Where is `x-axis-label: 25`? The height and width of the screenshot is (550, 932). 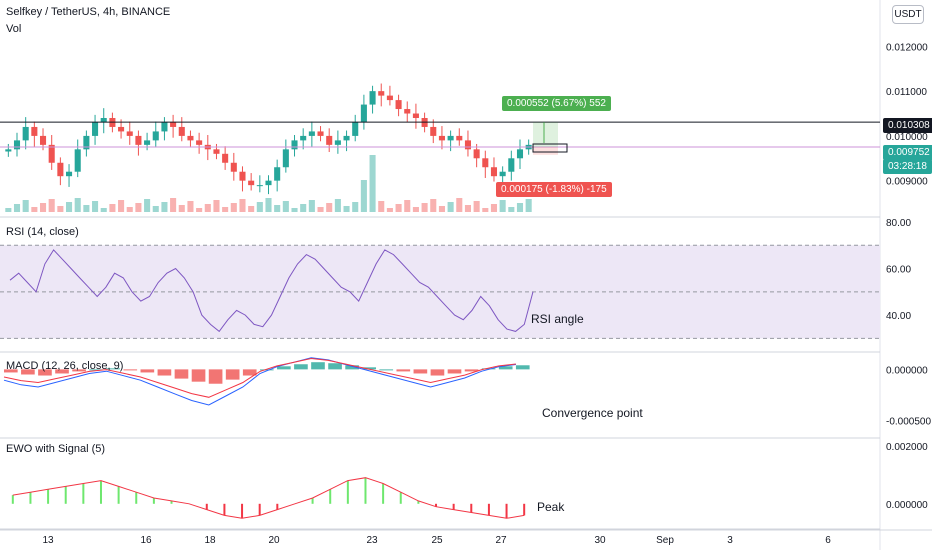
x-axis-label: 25 is located at coordinates (437, 540).